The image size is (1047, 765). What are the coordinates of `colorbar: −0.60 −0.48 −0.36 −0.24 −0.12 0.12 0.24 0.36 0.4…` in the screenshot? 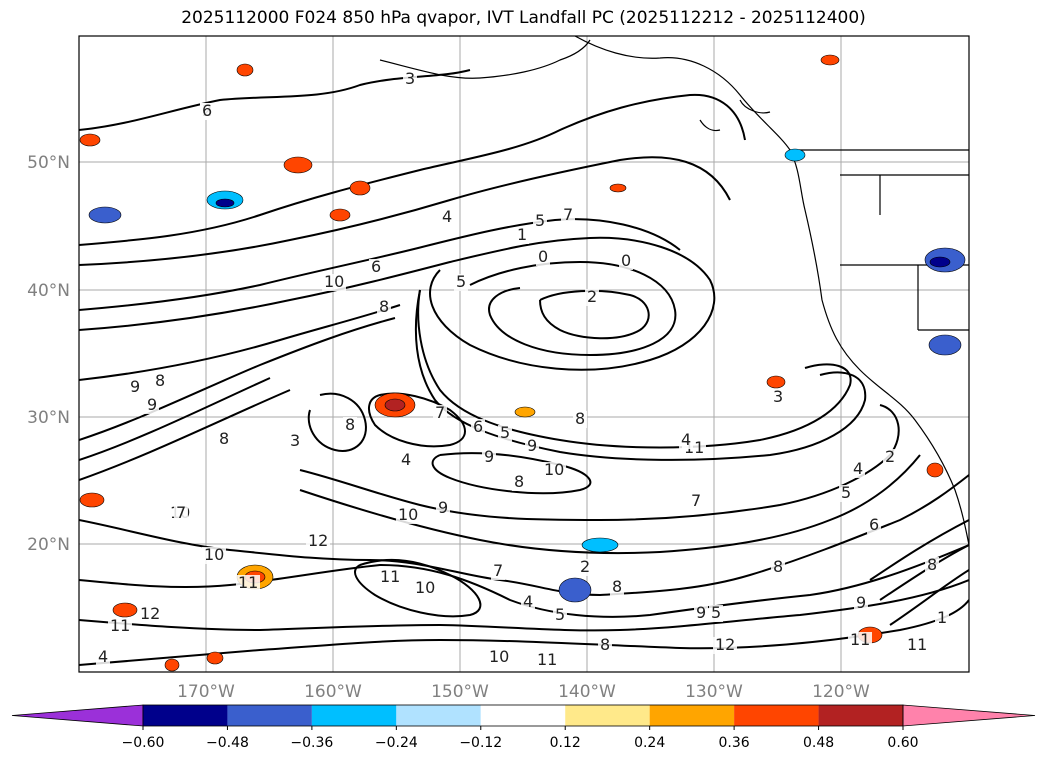 It's located at (523, 727).